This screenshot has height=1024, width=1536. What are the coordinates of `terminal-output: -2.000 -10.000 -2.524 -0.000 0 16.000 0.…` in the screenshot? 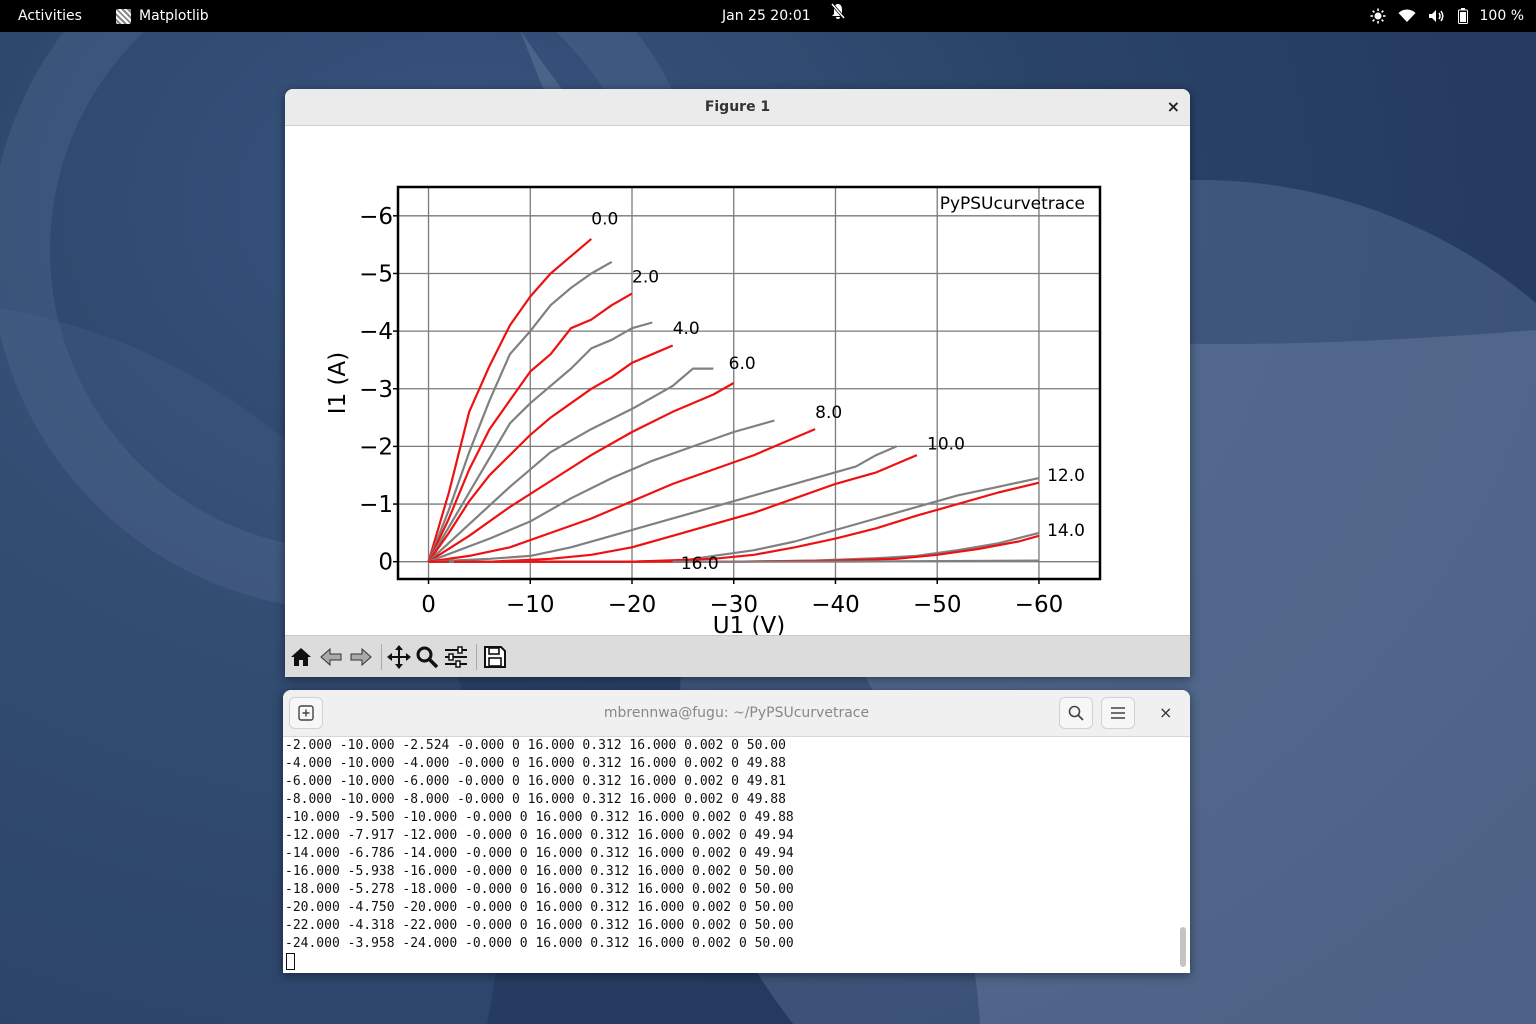 It's located at (729, 855).